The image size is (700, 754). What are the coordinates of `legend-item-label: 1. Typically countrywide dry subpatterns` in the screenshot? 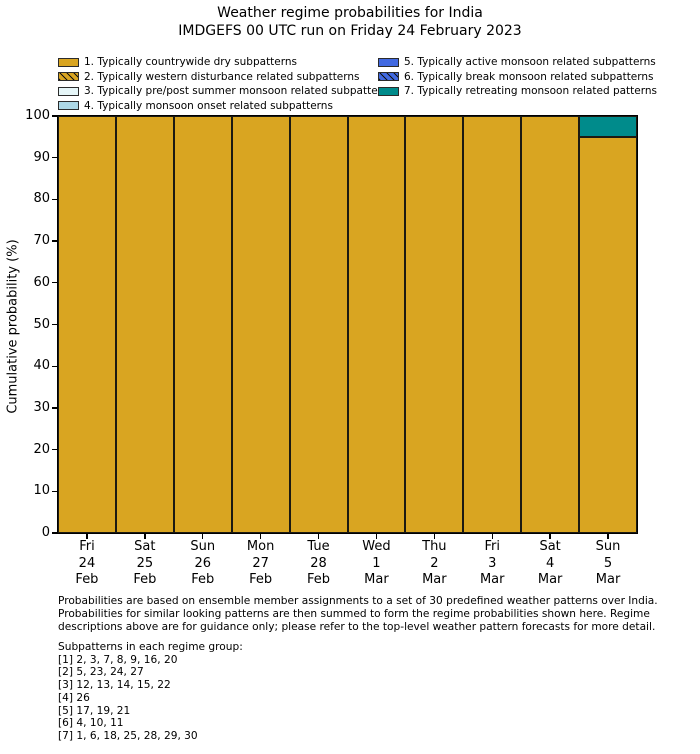 It's located at (191, 62).